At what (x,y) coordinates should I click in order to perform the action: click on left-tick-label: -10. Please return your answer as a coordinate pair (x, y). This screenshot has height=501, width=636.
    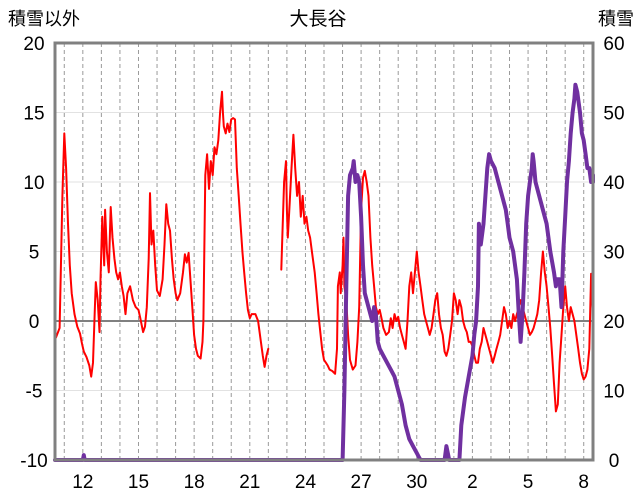
    Looking at the image, I should click on (33, 461).